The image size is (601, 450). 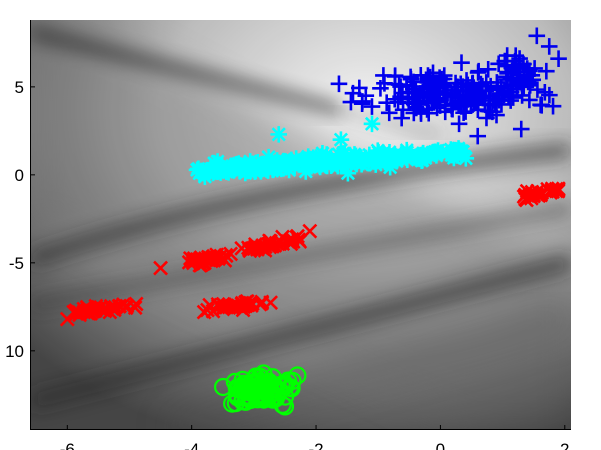 I want to click on x-tick-label: -4, so click(x=191, y=445).